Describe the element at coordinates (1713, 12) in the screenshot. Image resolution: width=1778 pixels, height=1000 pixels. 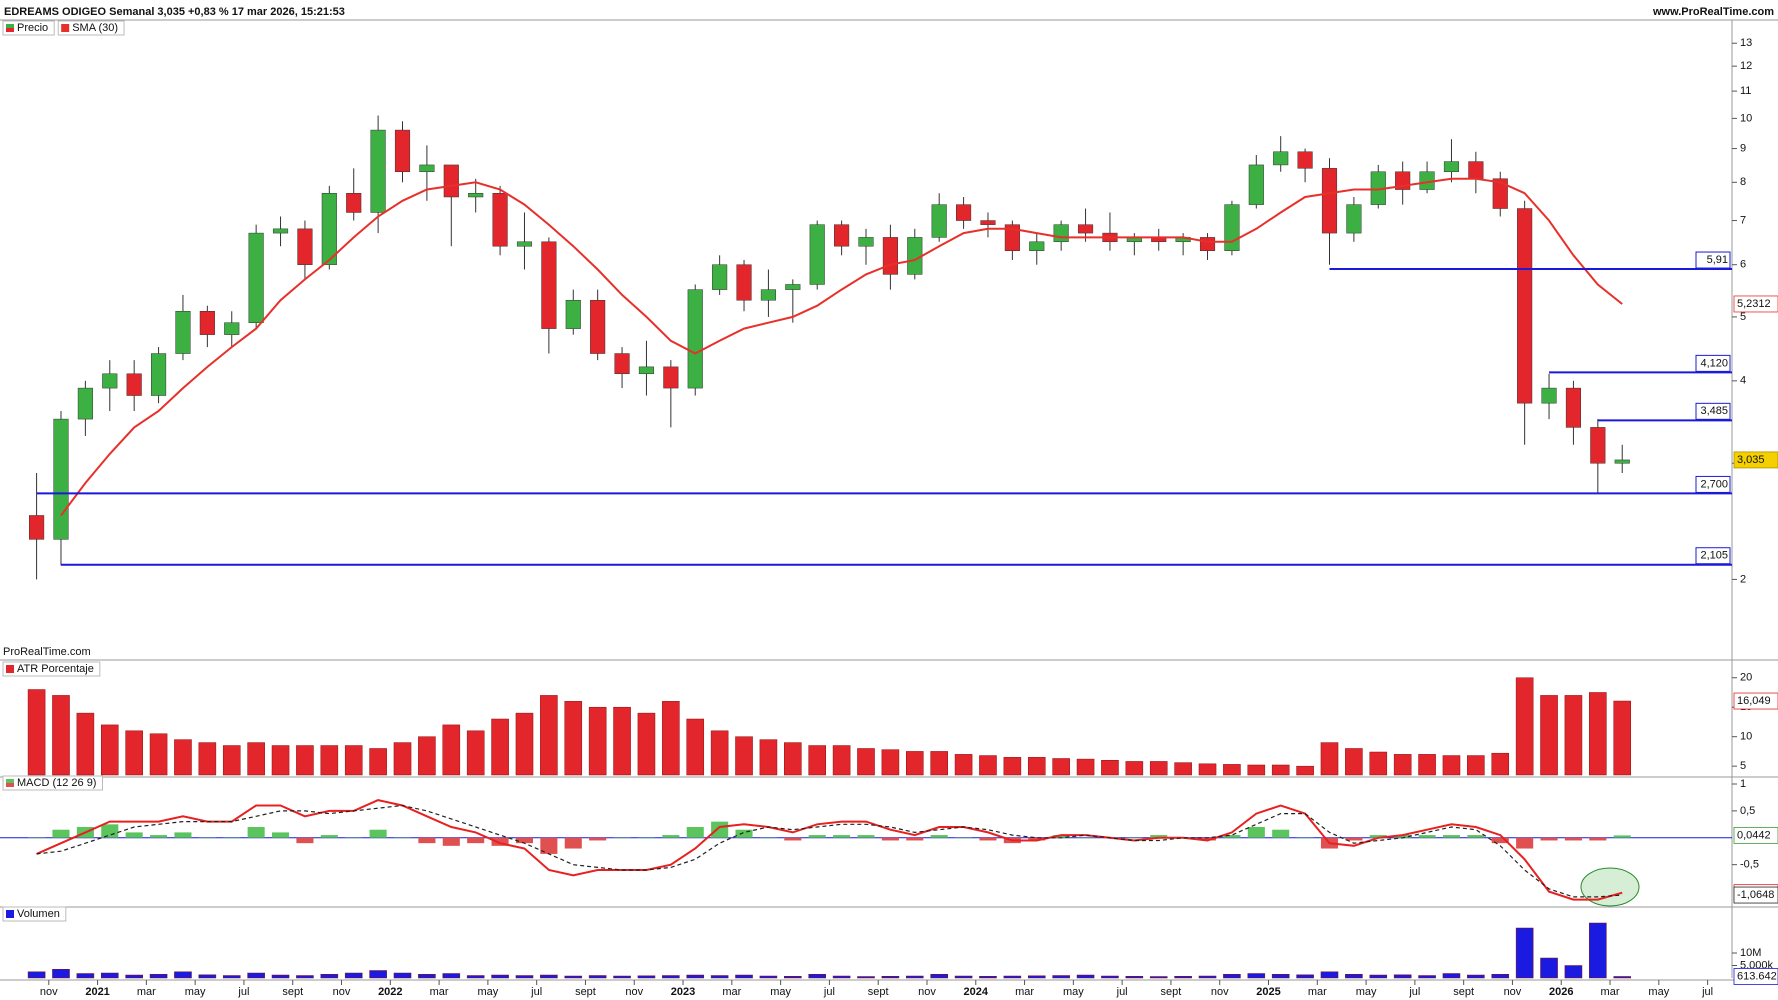
I see `header-site: www.ProRealTime.com` at that location.